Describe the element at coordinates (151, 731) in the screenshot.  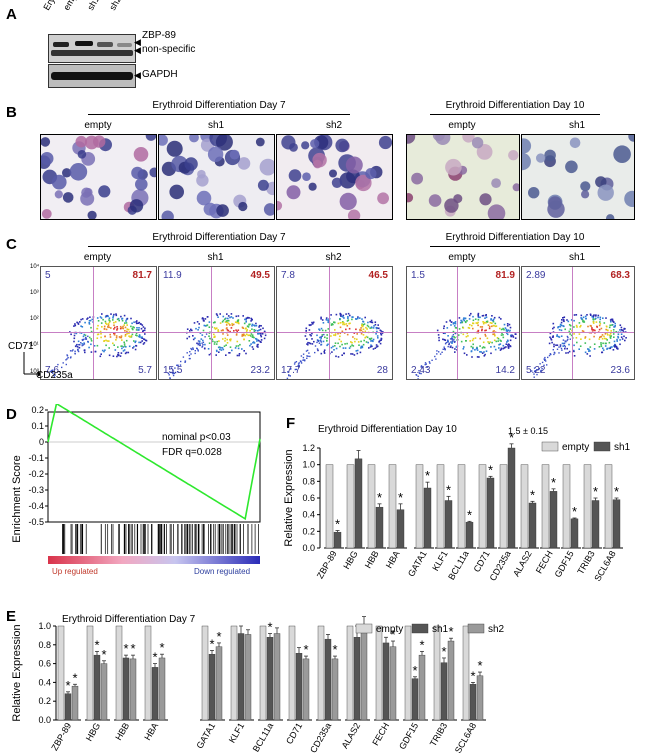
I see `category-label: HBA` at that location.